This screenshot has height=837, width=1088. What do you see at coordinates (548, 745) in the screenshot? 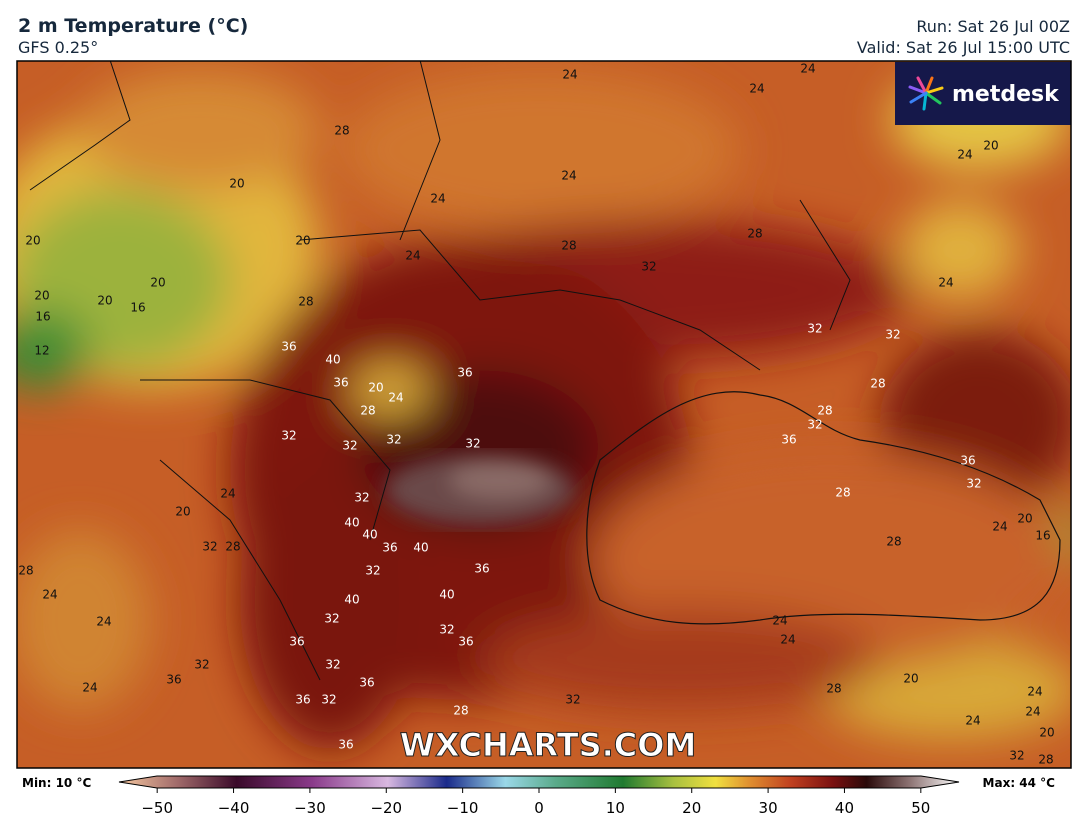
I see `watermark: WXCHARTS.COM` at bounding box center [548, 745].